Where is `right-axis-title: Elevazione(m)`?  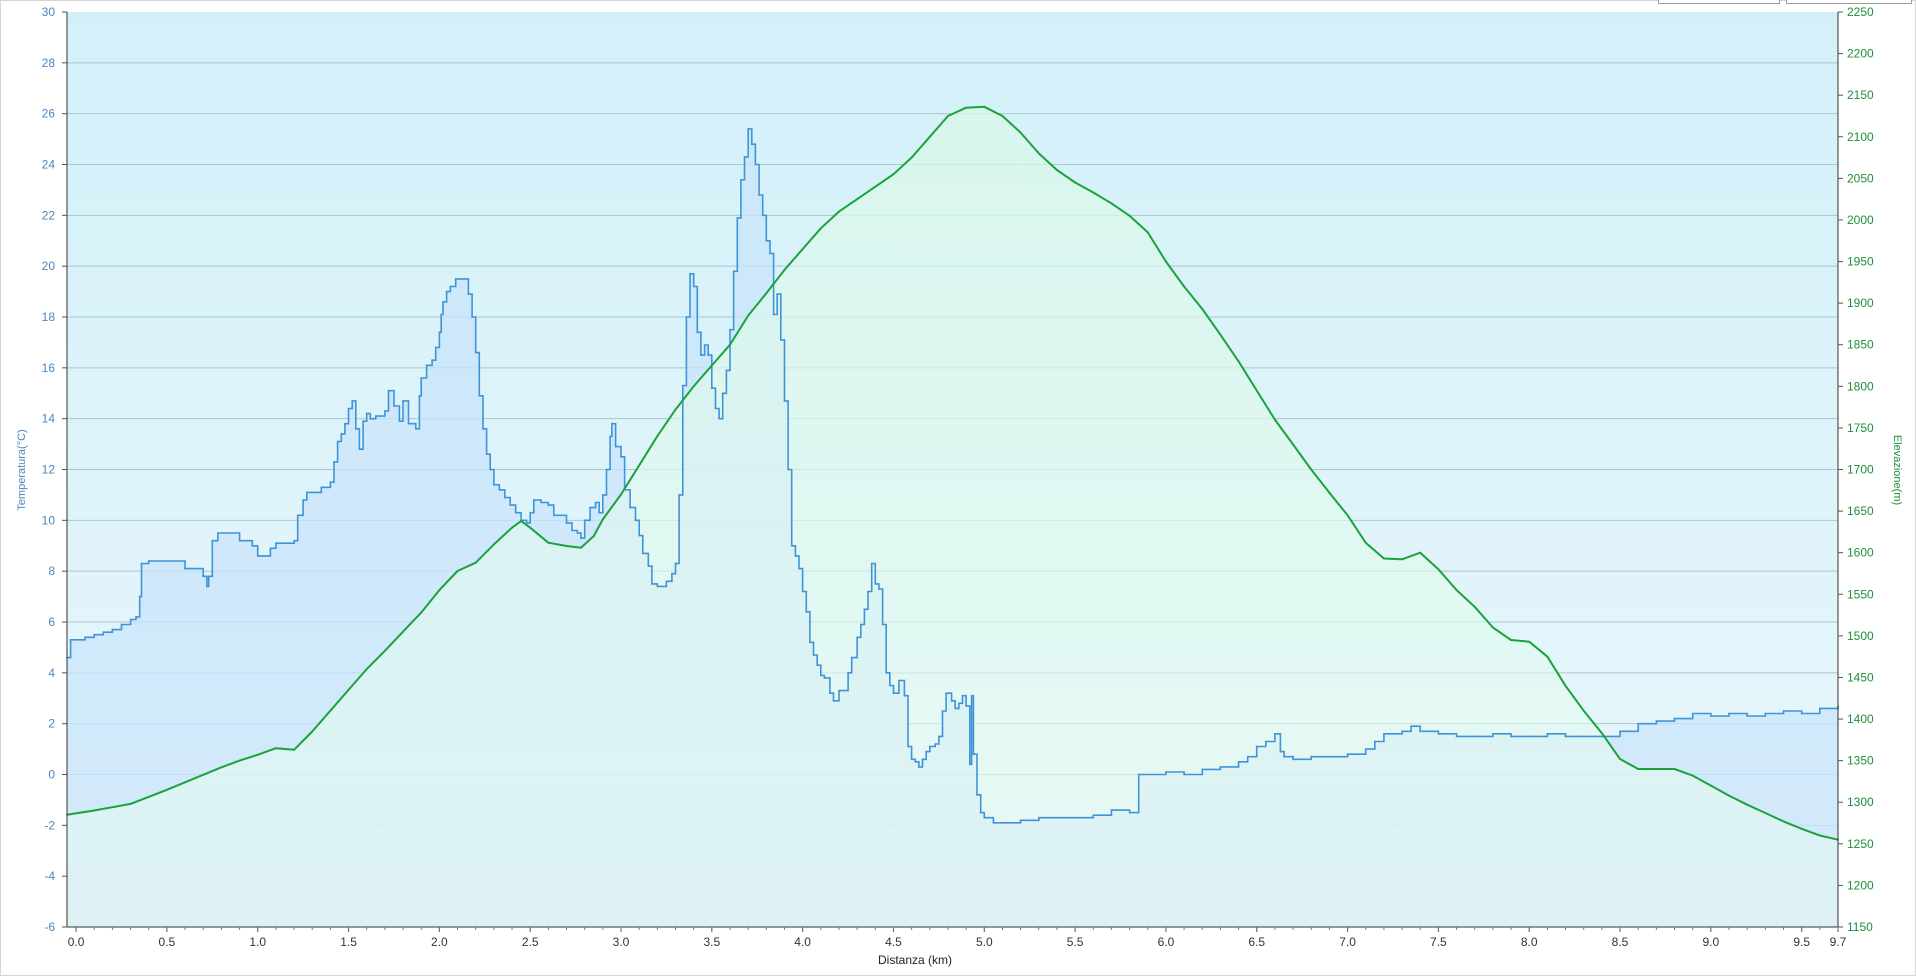
right-axis-title: Elevazione(m) is located at coordinates (1897, 470).